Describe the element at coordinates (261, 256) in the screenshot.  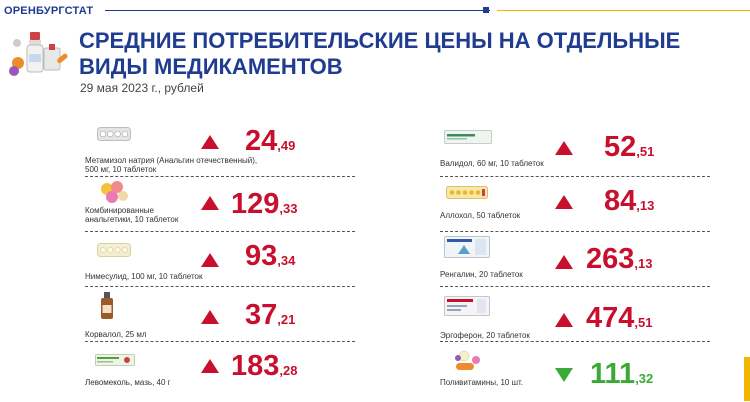
I see `price-integer: 93` at that location.